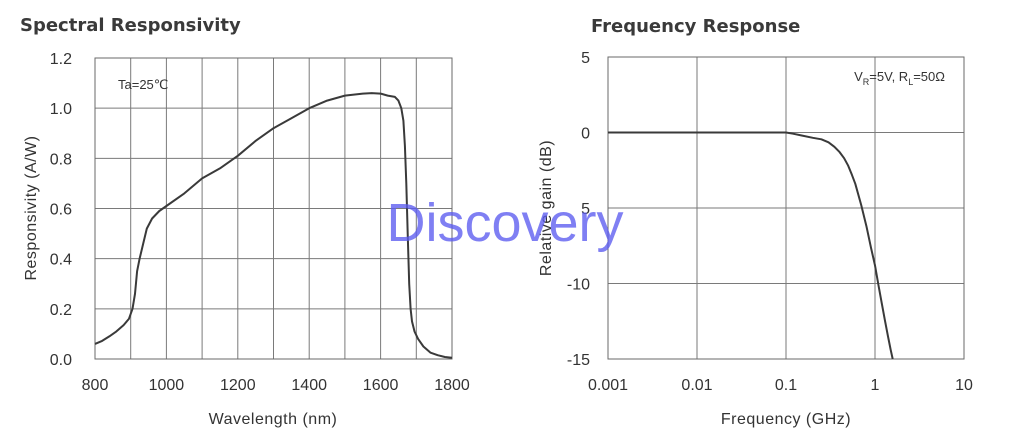 The height and width of the screenshot is (448, 1015). I want to click on x-tick-label: 0.01, so click(696, 385).